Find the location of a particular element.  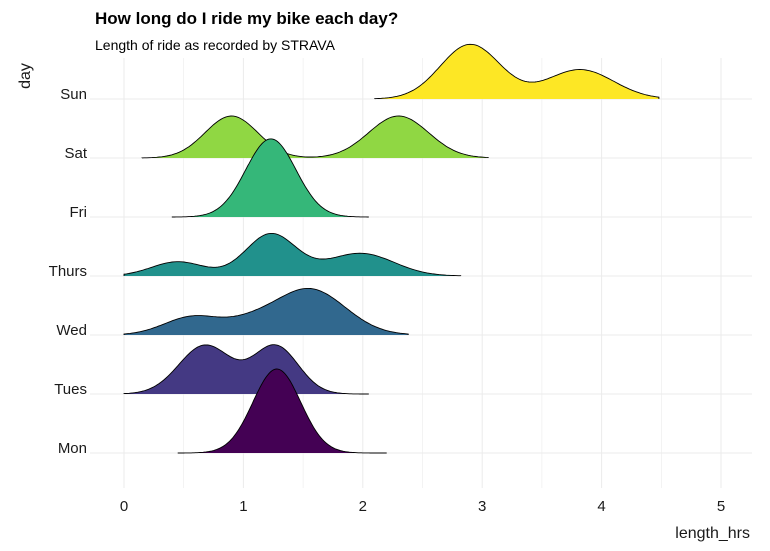

ridge-outline-wed is located at coordinates (266, 311).